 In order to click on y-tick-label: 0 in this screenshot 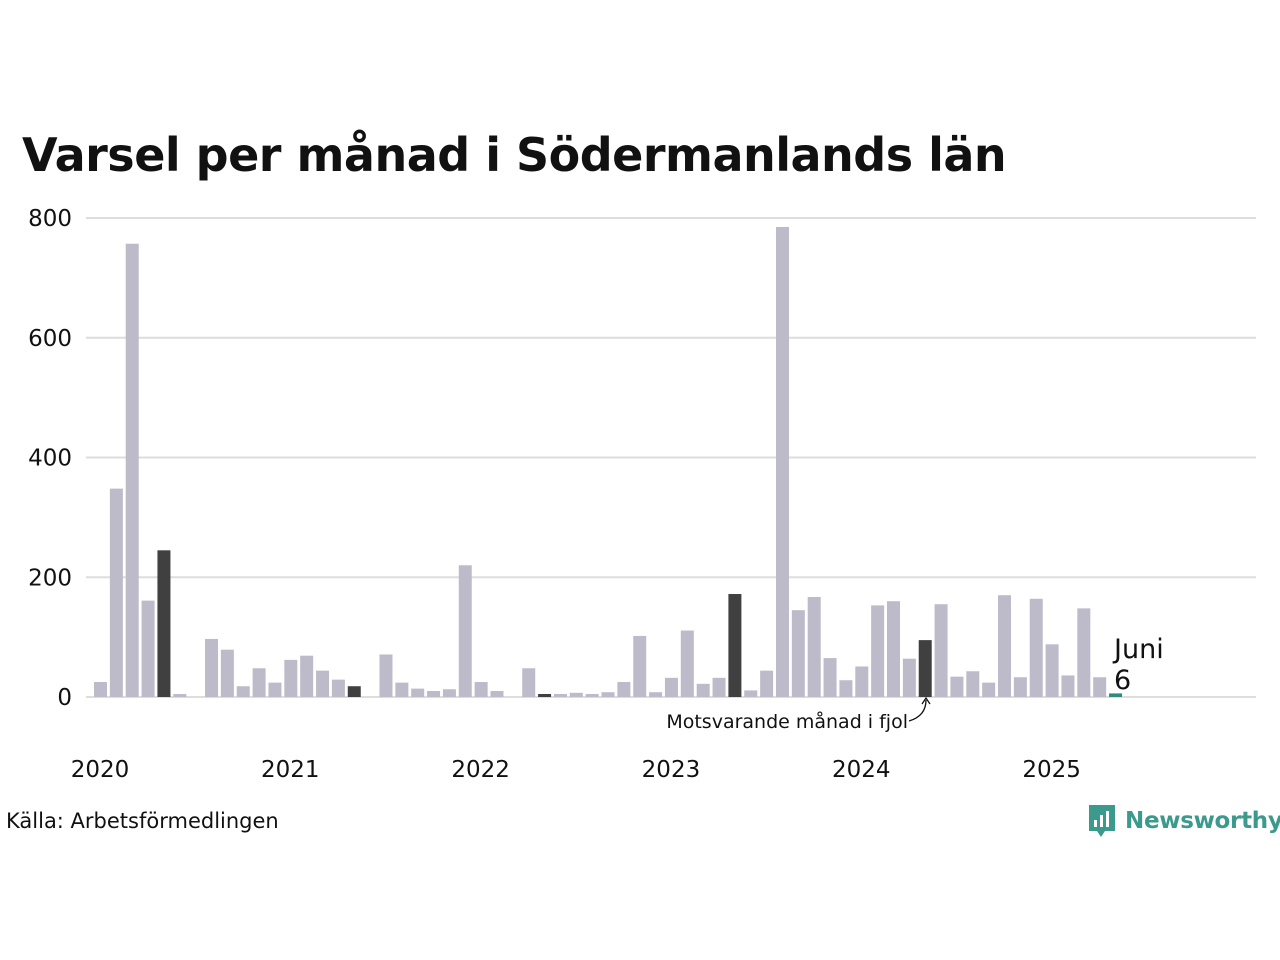, I will do `click(64, 698)`.